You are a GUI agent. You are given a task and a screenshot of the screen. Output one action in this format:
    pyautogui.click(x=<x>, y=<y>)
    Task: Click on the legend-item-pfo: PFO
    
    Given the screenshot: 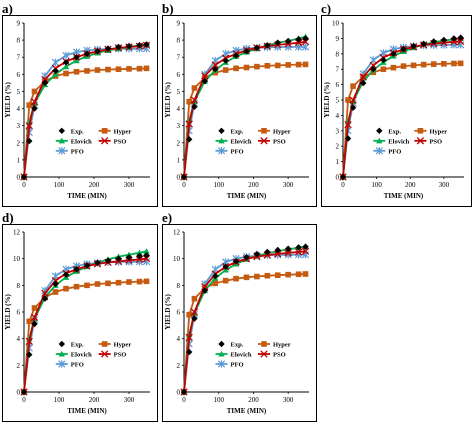 What is the action you would take?
    pyautogui.click(x=229, y=364)
    